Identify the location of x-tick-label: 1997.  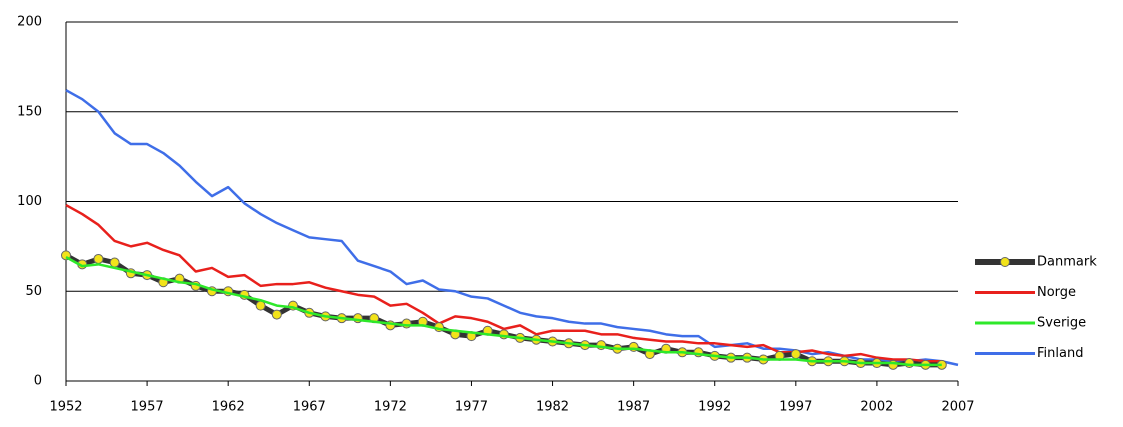
(795, 407).